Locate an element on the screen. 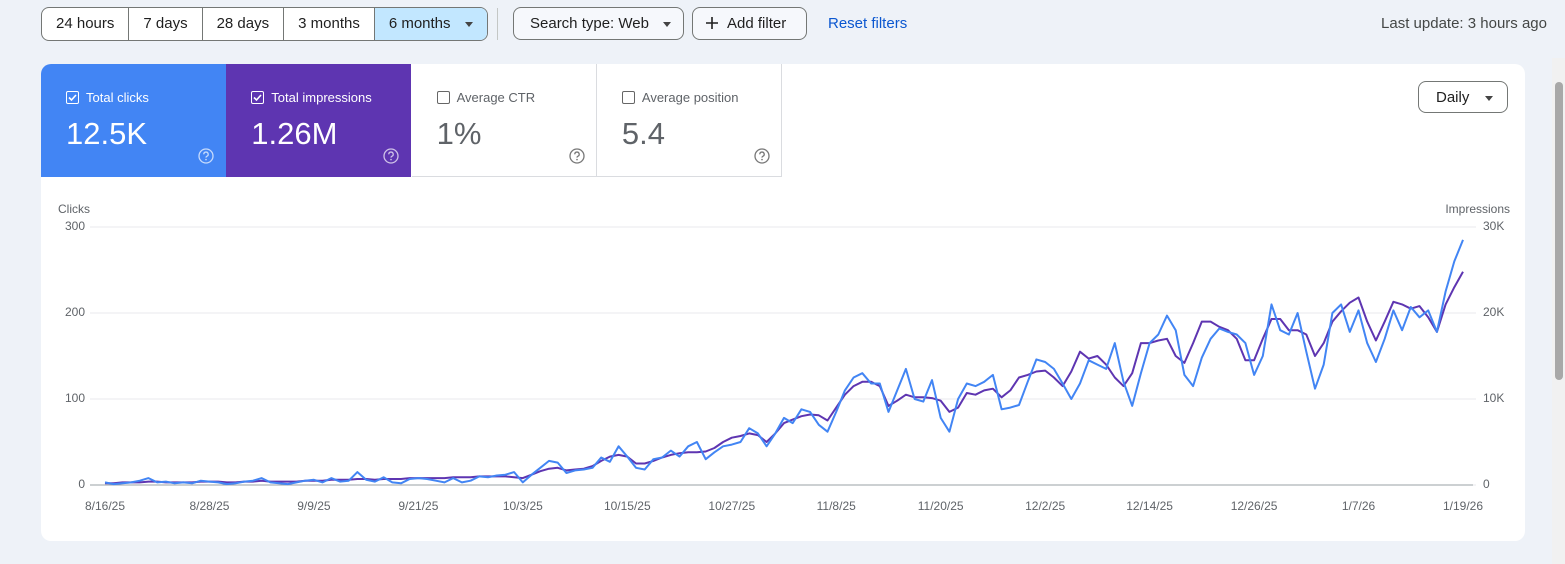 This screenshot has width=1565, height=564. y-tick-label: 0 is located at coordinates (81, 484).